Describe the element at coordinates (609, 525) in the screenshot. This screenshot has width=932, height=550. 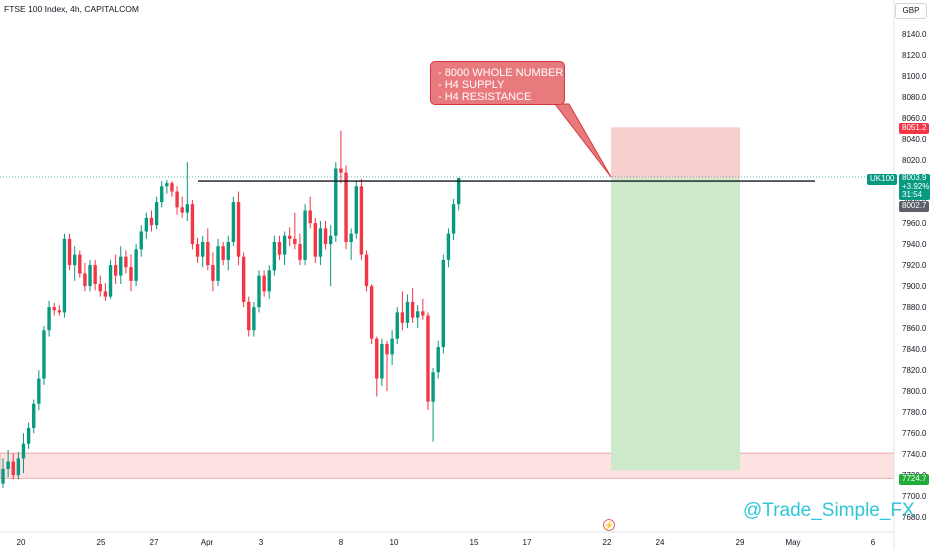
I see `flash-icon: ⚡` at that location.